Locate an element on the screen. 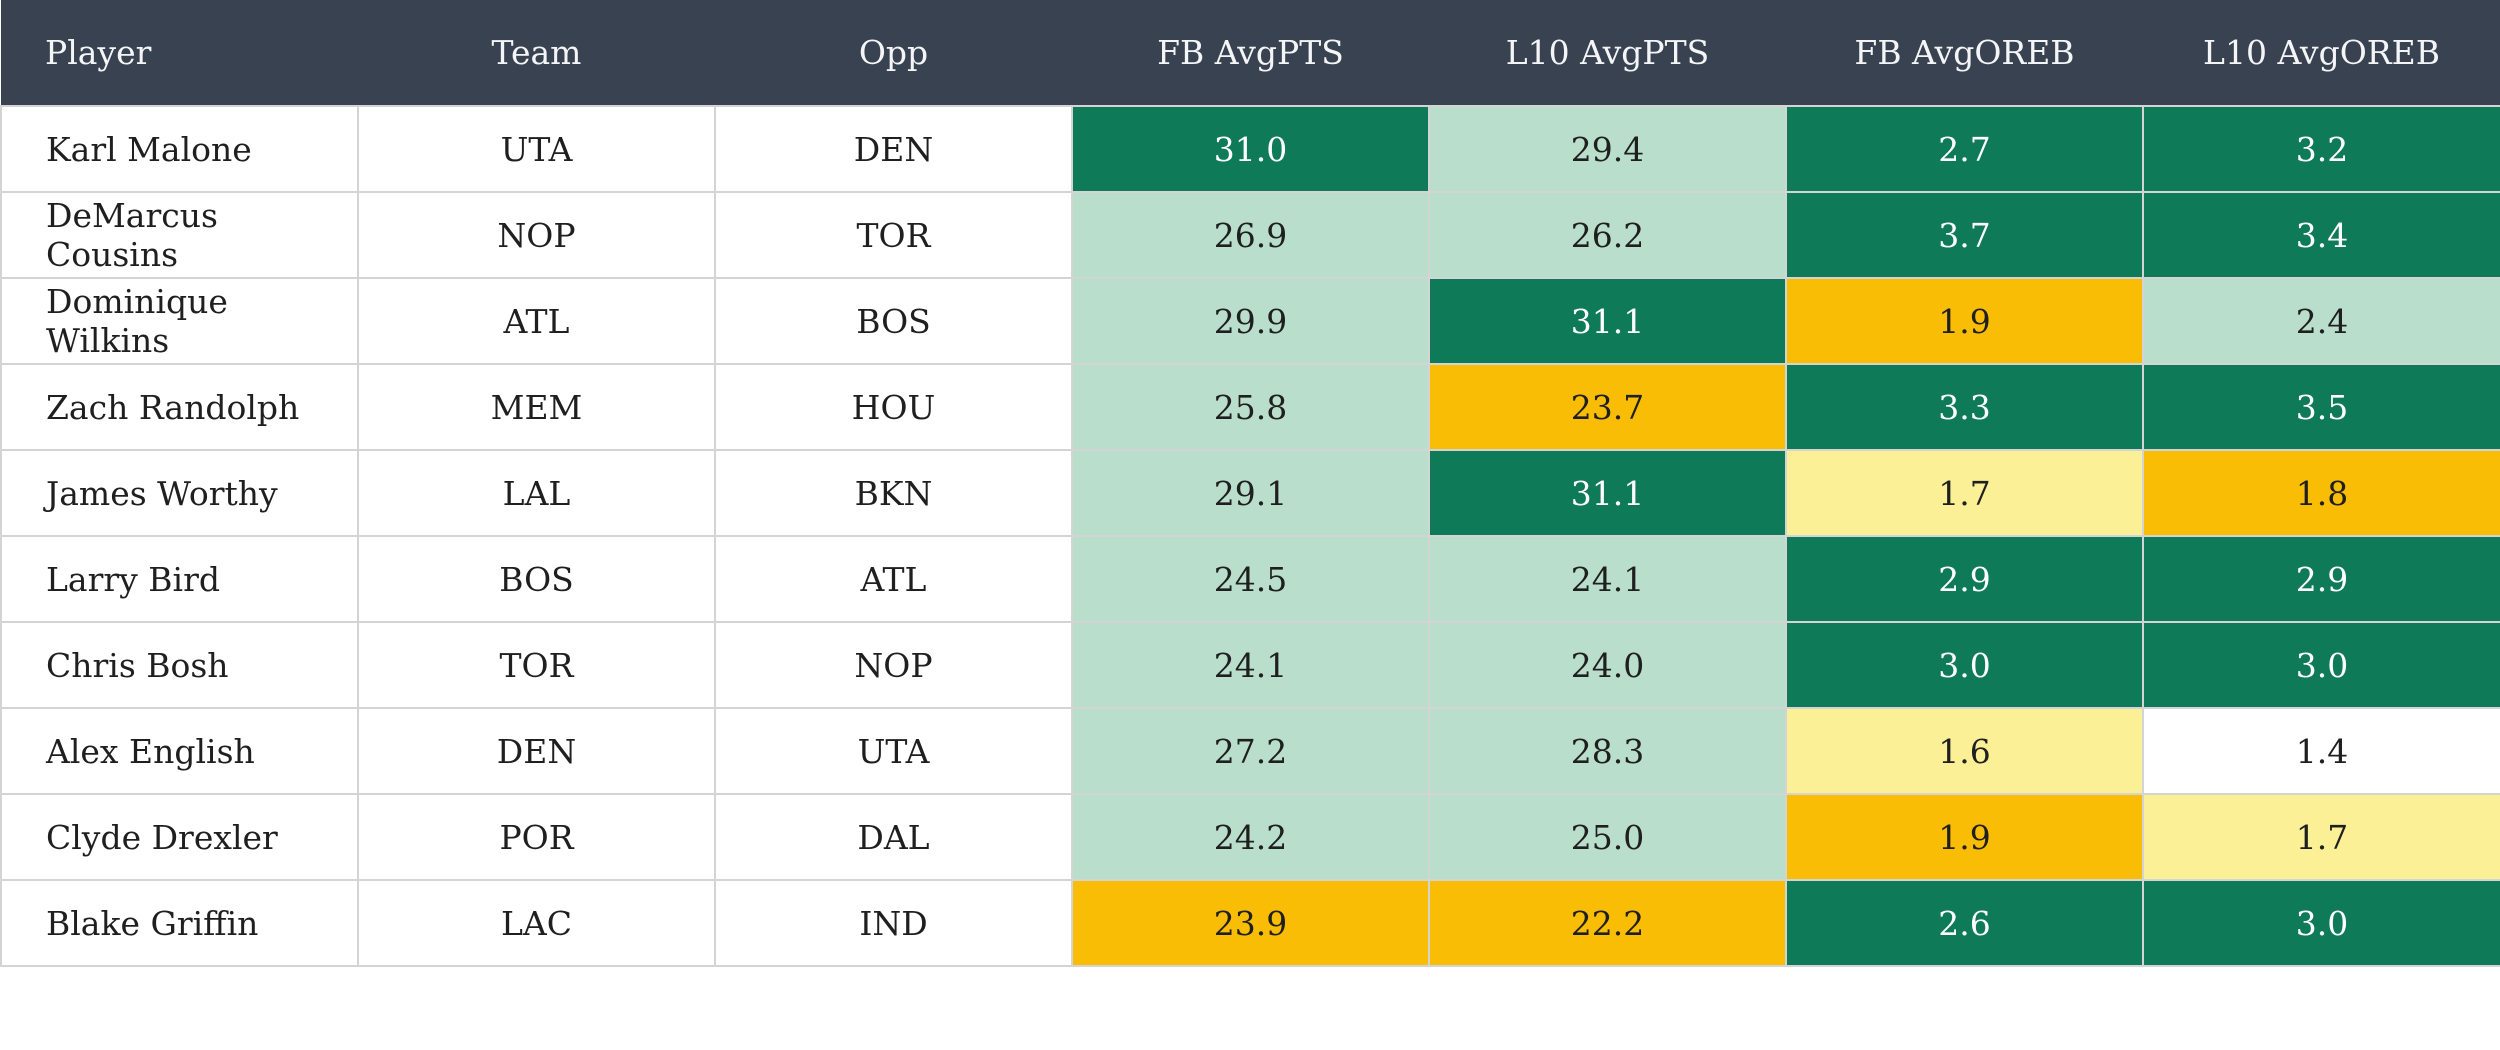 The height and width of the screenshot is (1050, 2500). opp-cell: TOR is located at coordinates (894, 235).